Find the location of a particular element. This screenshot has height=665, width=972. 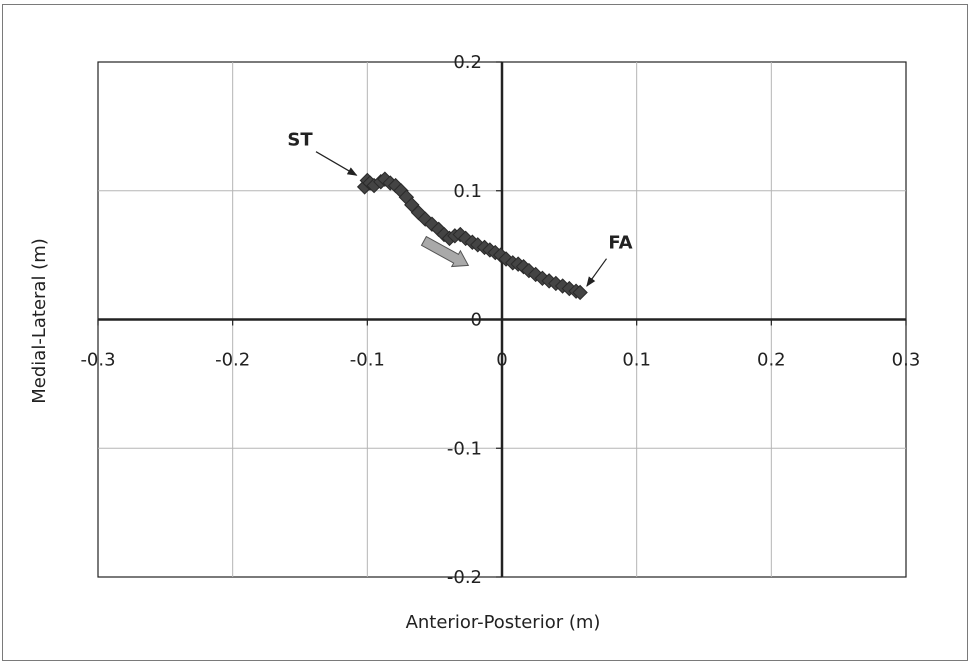

annotation-label: ST is located at coordinates (300, 140).